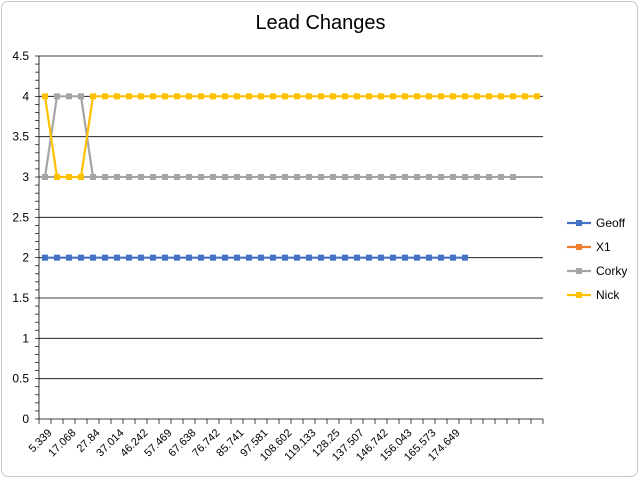 The height and width of the screenshot is (480, 641). I want to click on y-tick-label: 1, so click(25, 338).